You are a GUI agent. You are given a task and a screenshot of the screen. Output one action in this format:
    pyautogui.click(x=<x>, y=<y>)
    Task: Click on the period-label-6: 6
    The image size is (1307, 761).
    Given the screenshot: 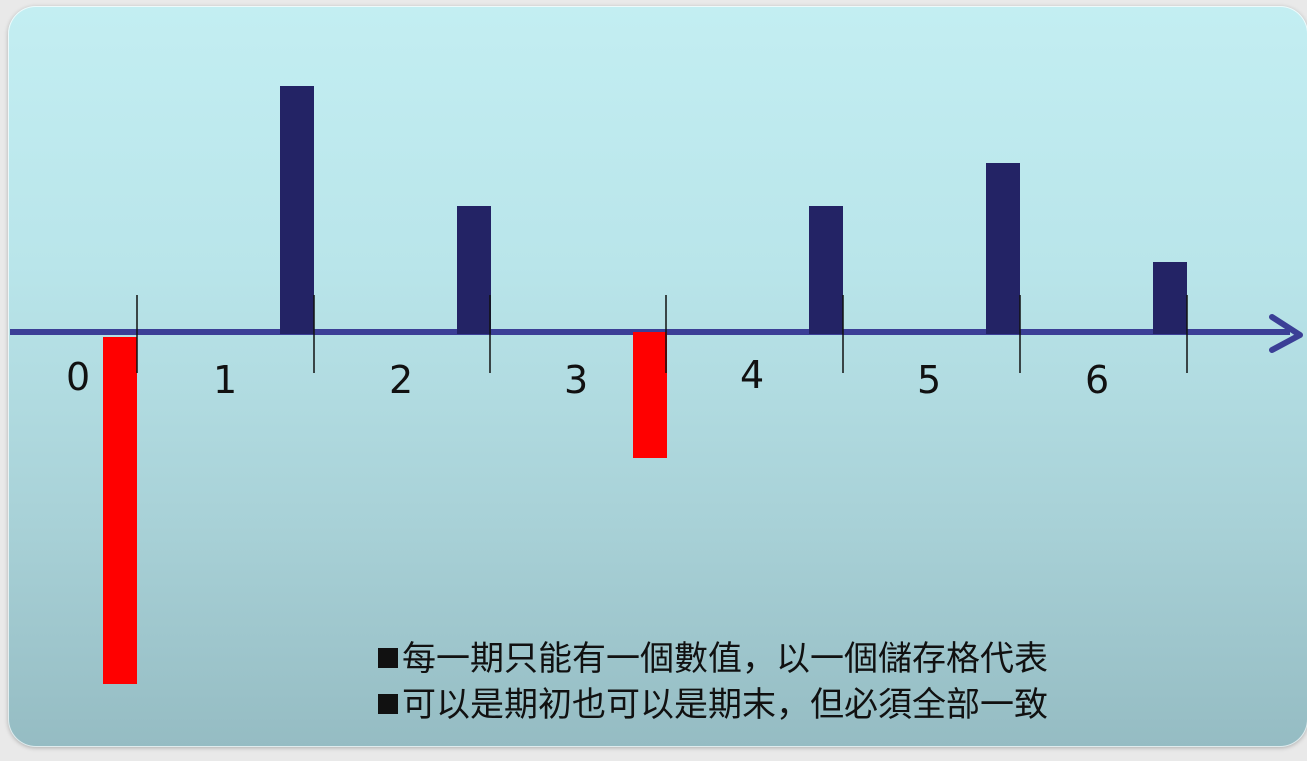 What is the action you would take?
    pyautogui.click(x=1097, y=380)
    